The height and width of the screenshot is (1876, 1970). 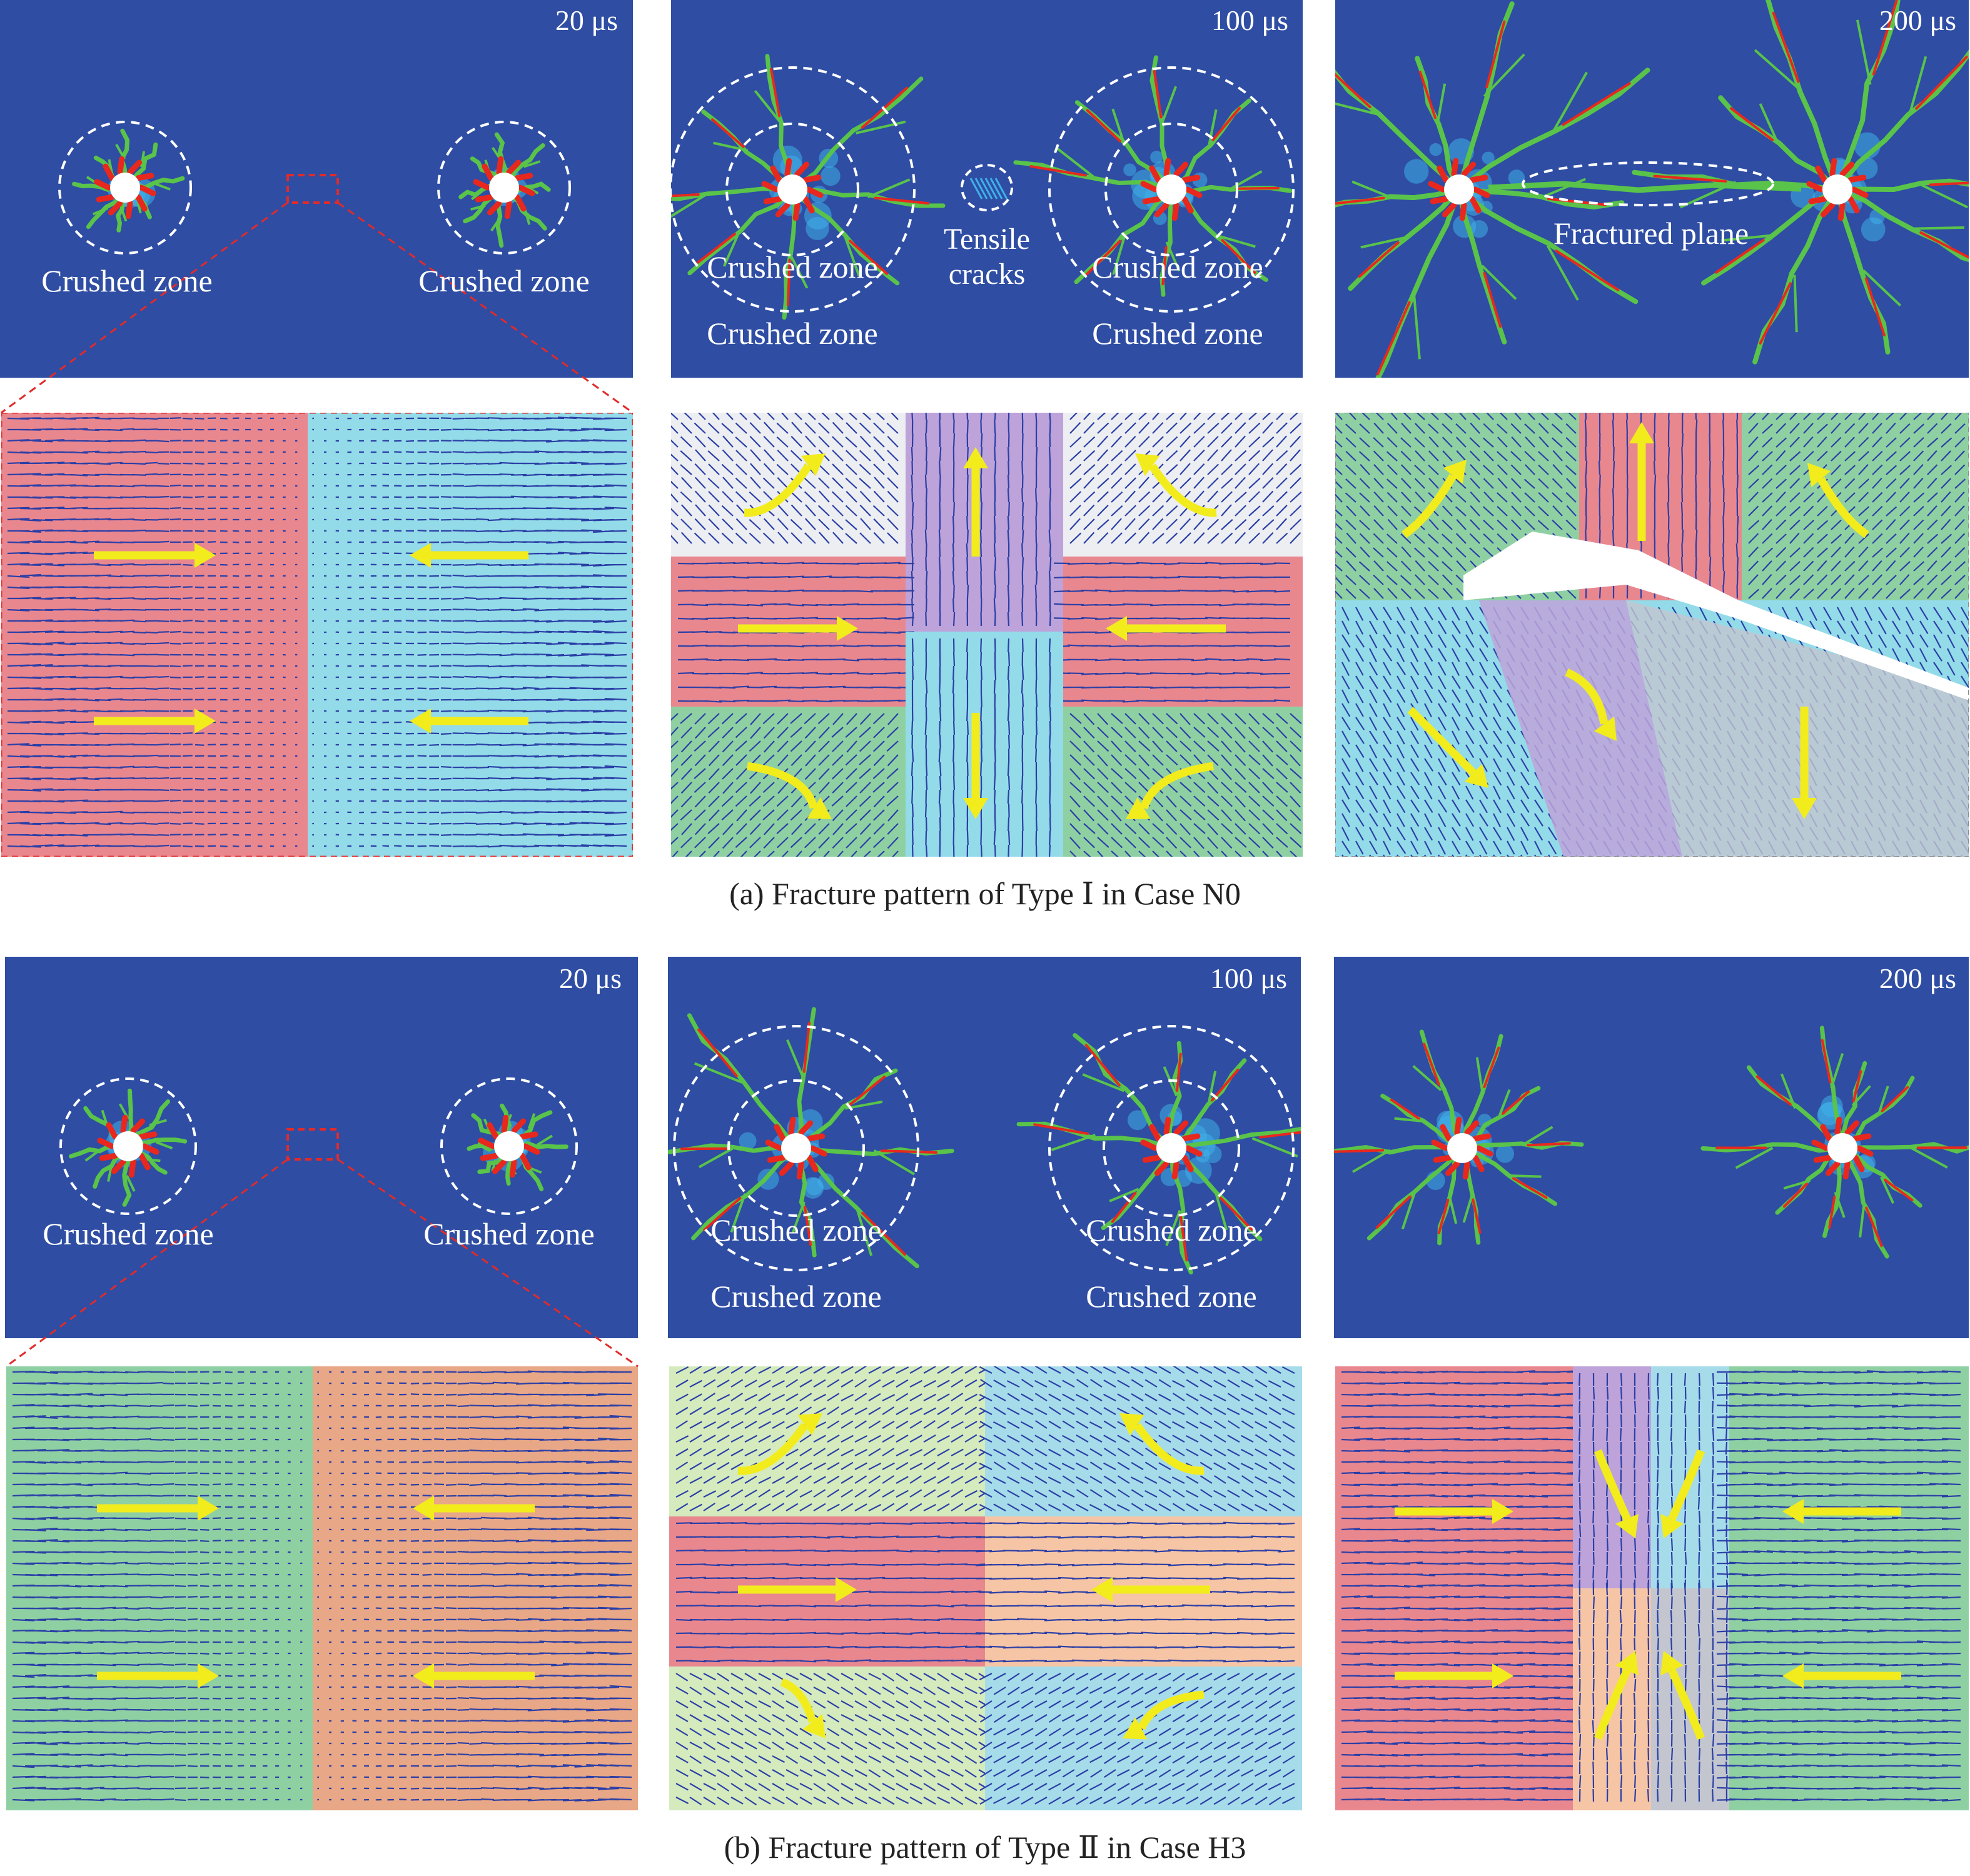 What do you see at coordinates (1129, 169) in the screenshot?
I see `crushed-zone-mark` at bounding box center [1129, 169].